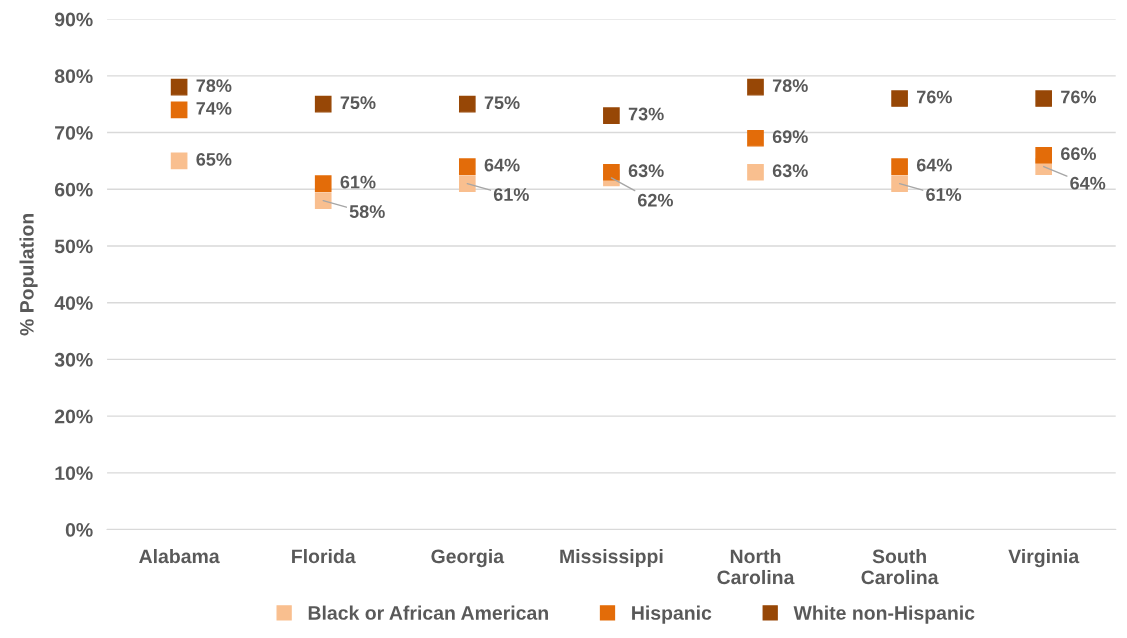 This screenshot has height=638, width=1127. What do you see at coordinates (73, 76) in the screenshot?
I see `y-tick-label: 80%` at bounding box center [73, 76].